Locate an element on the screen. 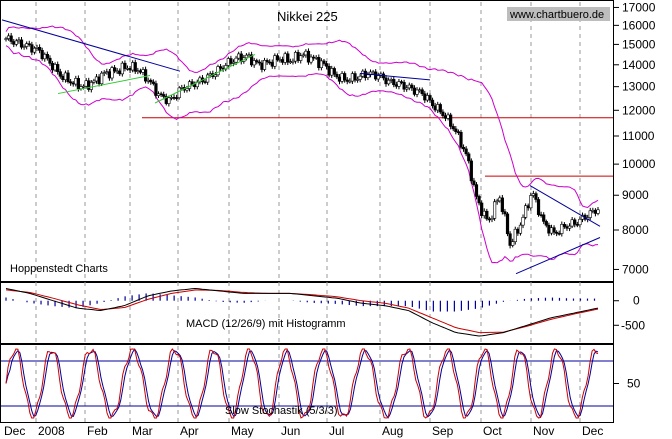 Image resolution: width=672 pixels, height=439 pixels. macd-line is located at coordinates (302, 312).